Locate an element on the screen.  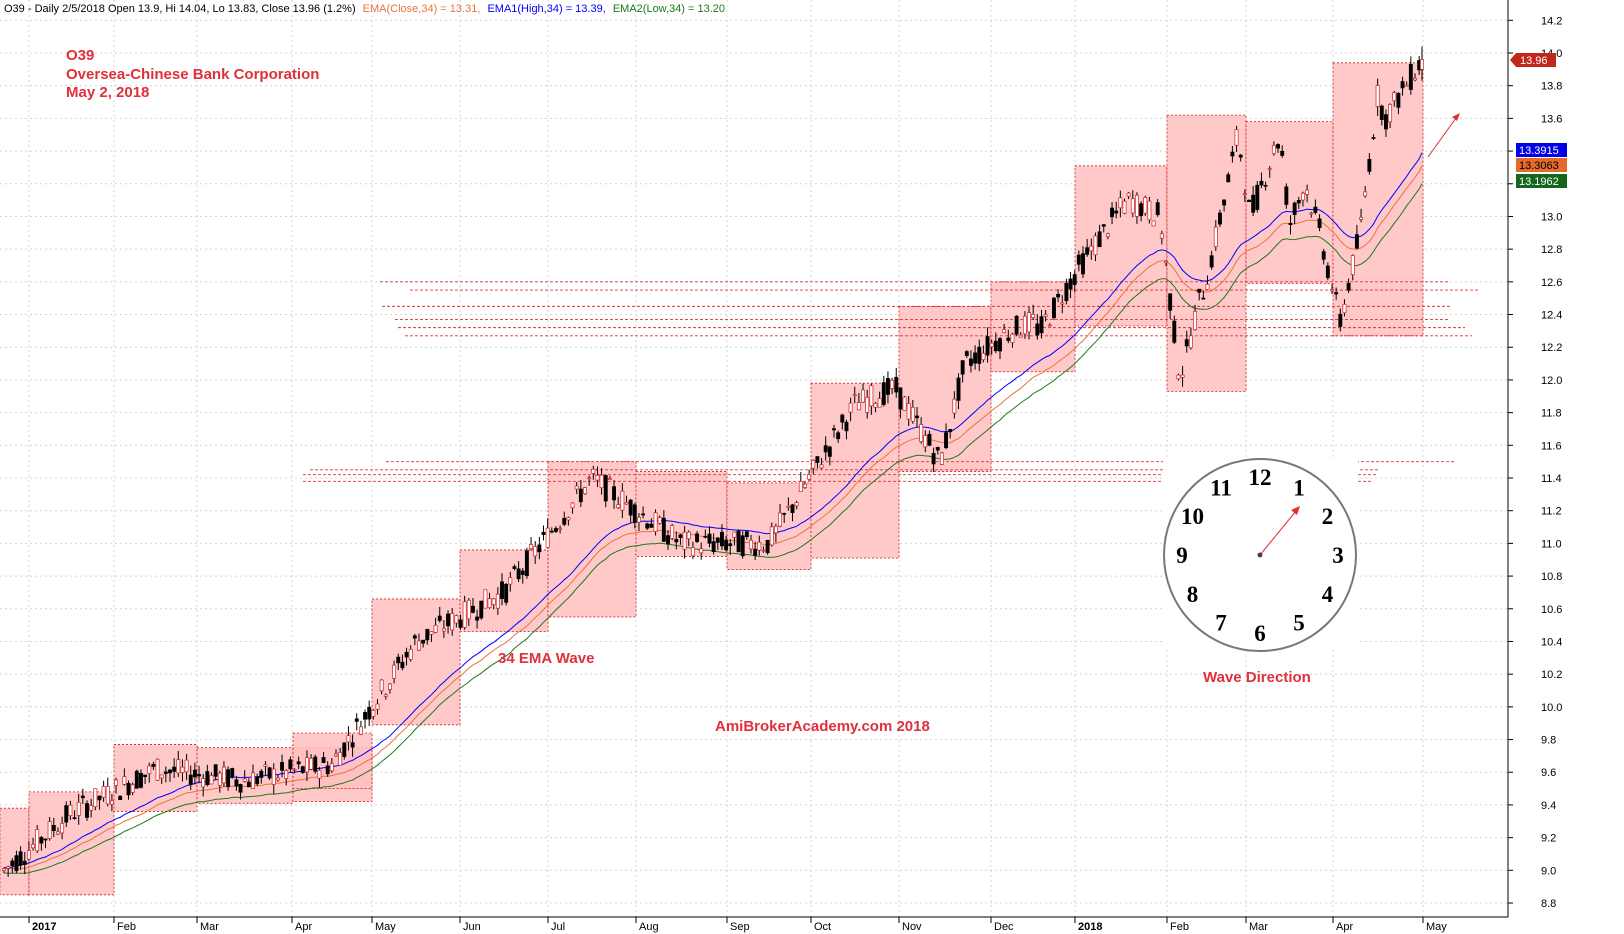
annotation-company: Oversea-Chinese Bank Corporation is located at coordinates (192, 74).